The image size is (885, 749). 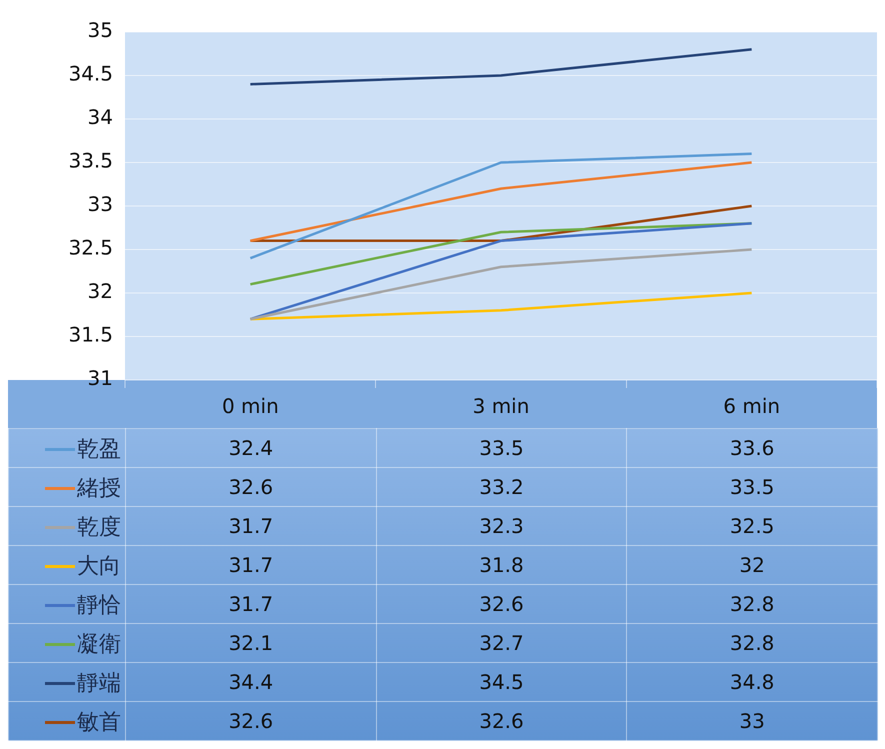 What do you see at coordinates (501, 487) in the screenshot?
I see `data-label: 33.2` at bounding box center [501, 487].